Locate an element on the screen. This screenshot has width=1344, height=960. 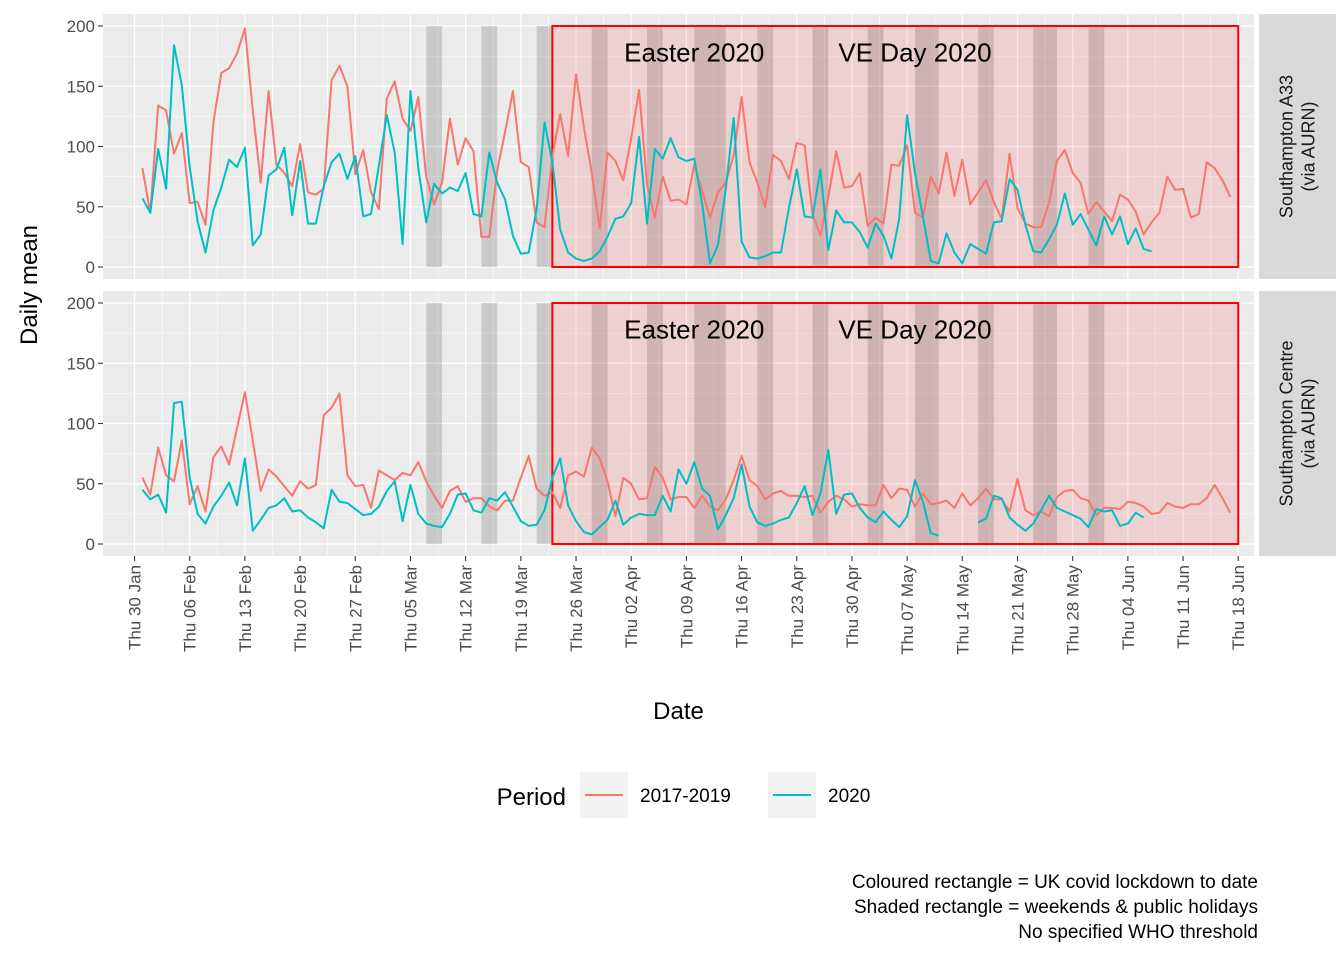
x-tick-label: Thu 19 Mar is located at coordinates (521, 608).